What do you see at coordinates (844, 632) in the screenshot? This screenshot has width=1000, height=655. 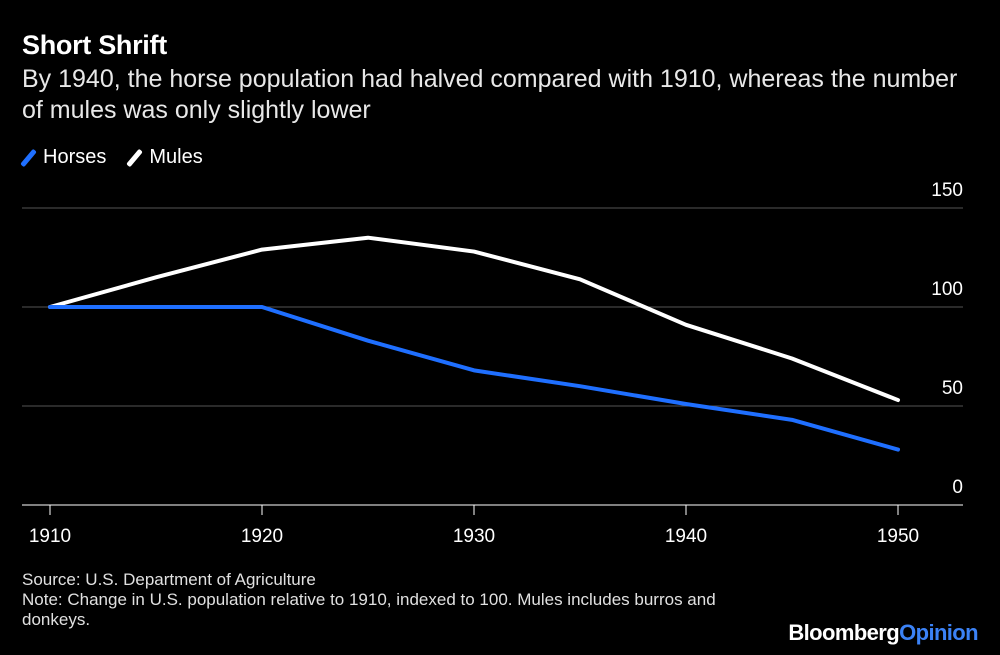 I see `brand-logo-bloomberg: Bloomberg` at bounding box center [844, 632].